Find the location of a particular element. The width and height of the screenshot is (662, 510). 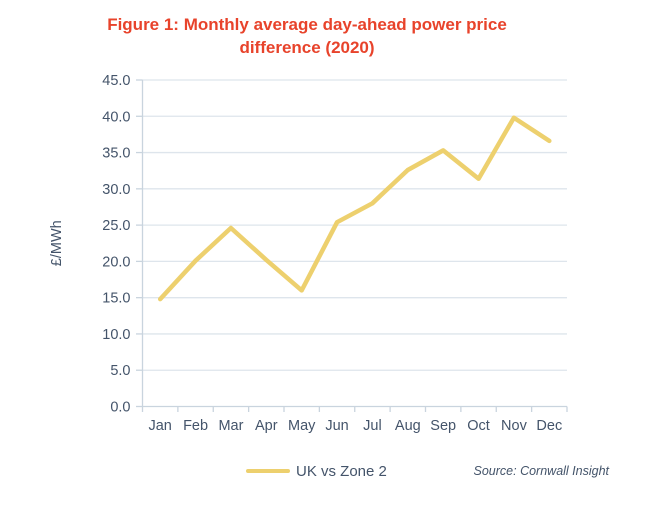

x-tick-label: Nov is located at coordinates (514, 426).